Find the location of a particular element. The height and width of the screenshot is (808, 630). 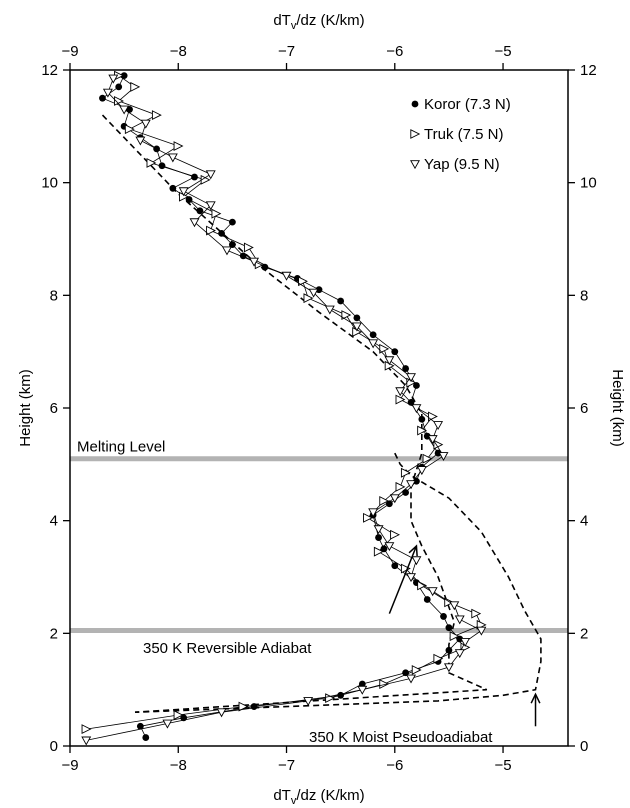

legend-label-0: Koror (7.3 N) is located at coordinates (467, 104).